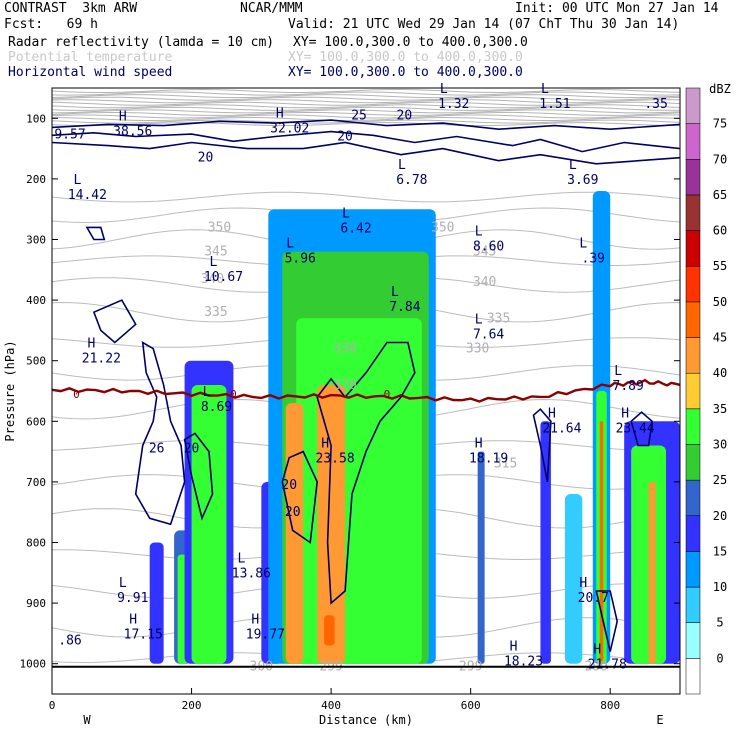  Describe the element at coordinates (359, 115) in the screenshot. I see `wind-contour-label: 25` at that location.